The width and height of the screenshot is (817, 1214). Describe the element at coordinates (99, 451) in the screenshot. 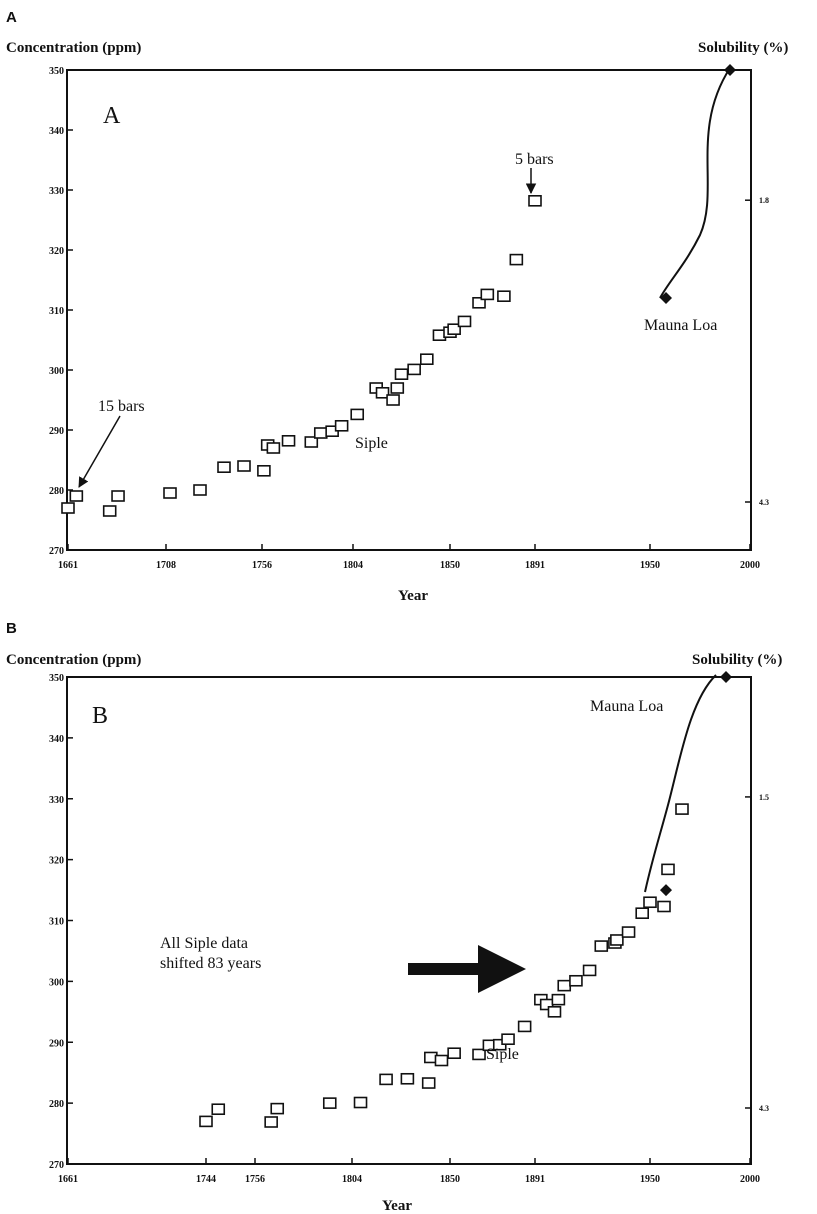

I see `arrow-15-bars` at that location.